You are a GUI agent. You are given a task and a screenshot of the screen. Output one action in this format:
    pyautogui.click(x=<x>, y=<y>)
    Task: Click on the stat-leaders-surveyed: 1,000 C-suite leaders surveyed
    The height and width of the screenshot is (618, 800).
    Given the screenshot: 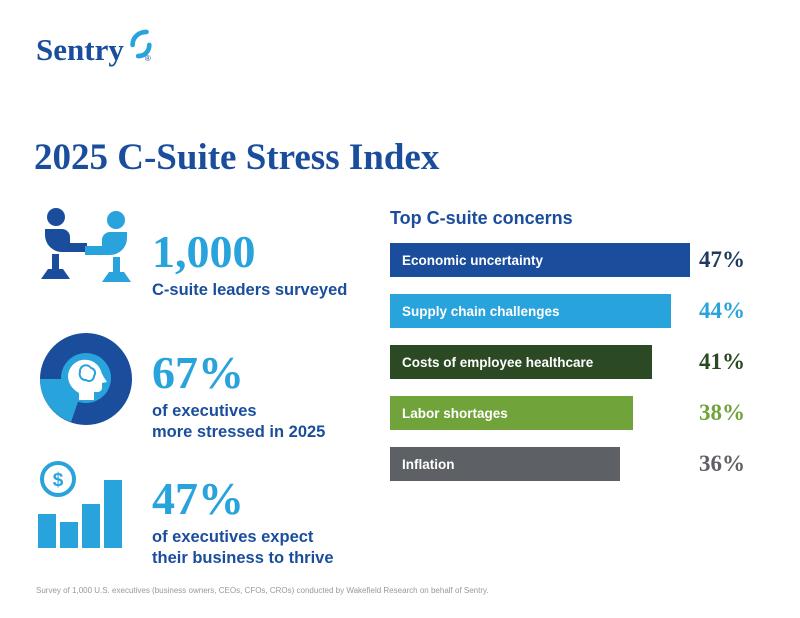 What is the action you would take?
    pyautogui.click(x=215, y=253)
    